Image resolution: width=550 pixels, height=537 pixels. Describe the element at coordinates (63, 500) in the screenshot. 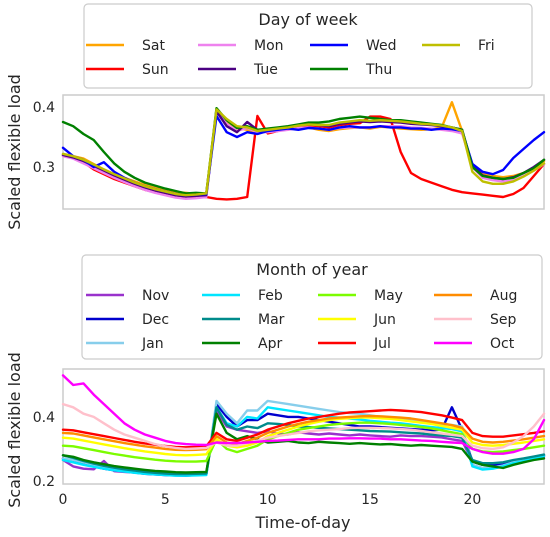

I see `x-tick-label: 0` at that location.